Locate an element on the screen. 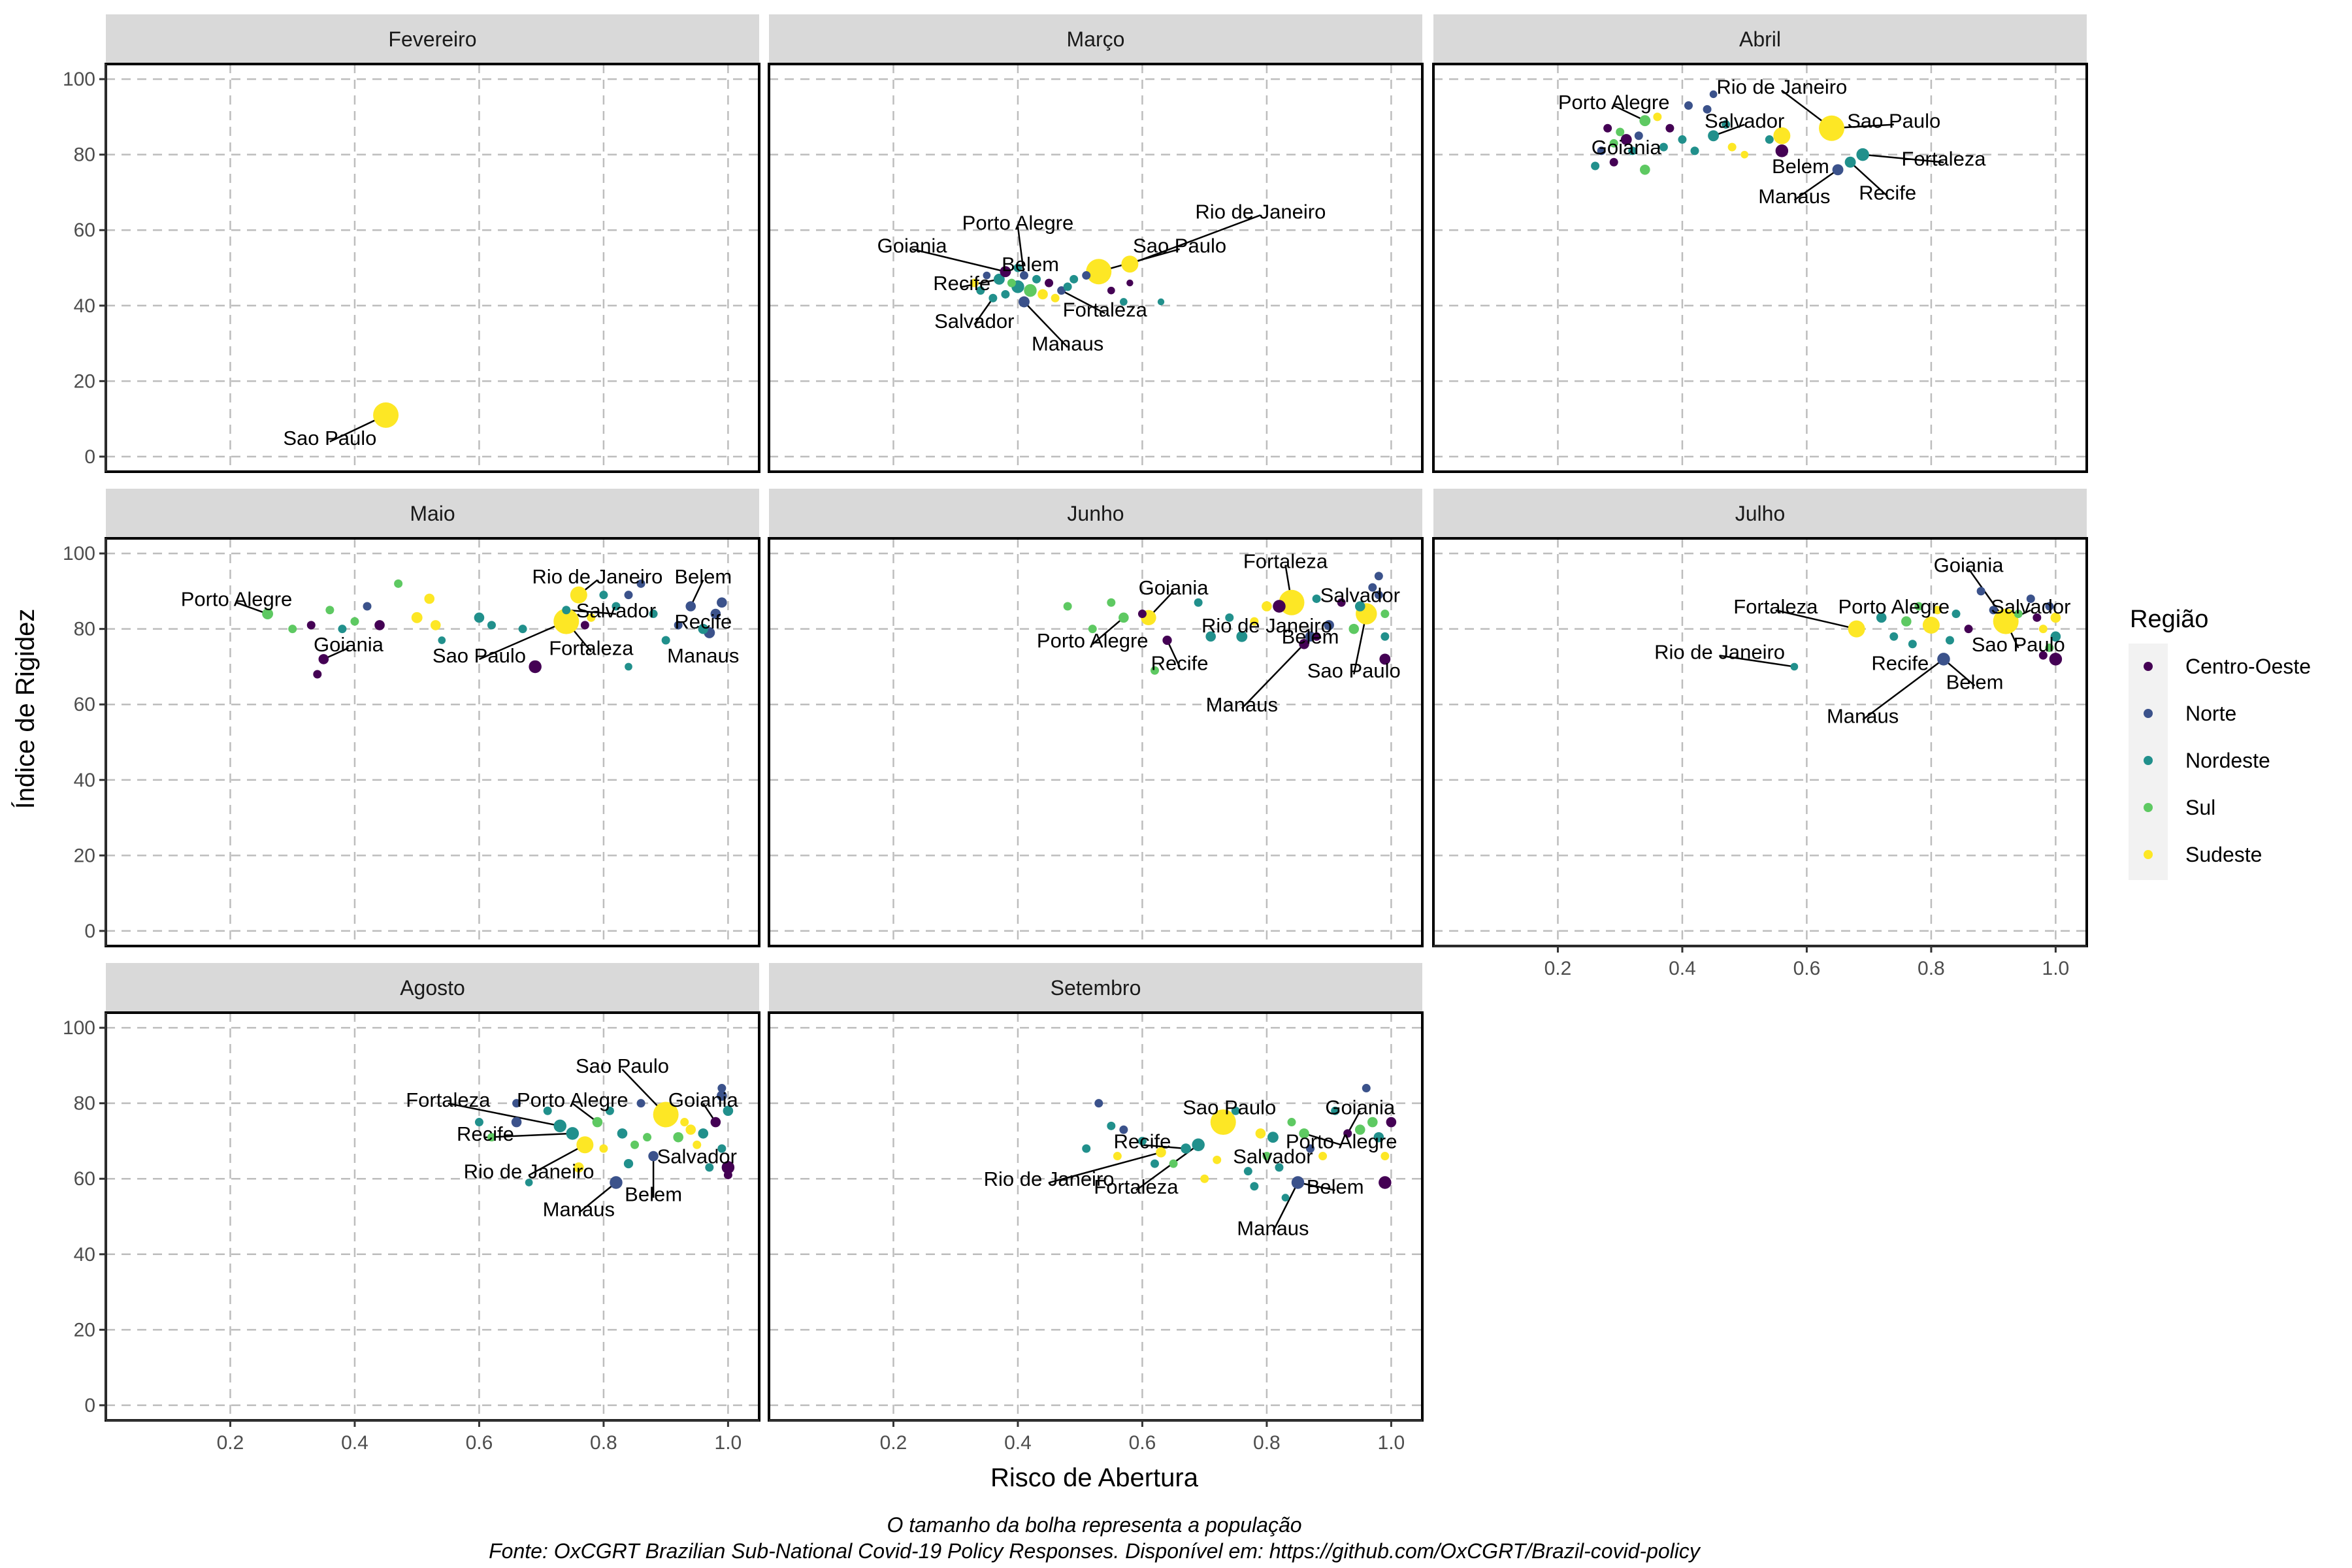 This screenshot has width=2352, height=1568. panel-background is located at coordinates (1095, 1216).